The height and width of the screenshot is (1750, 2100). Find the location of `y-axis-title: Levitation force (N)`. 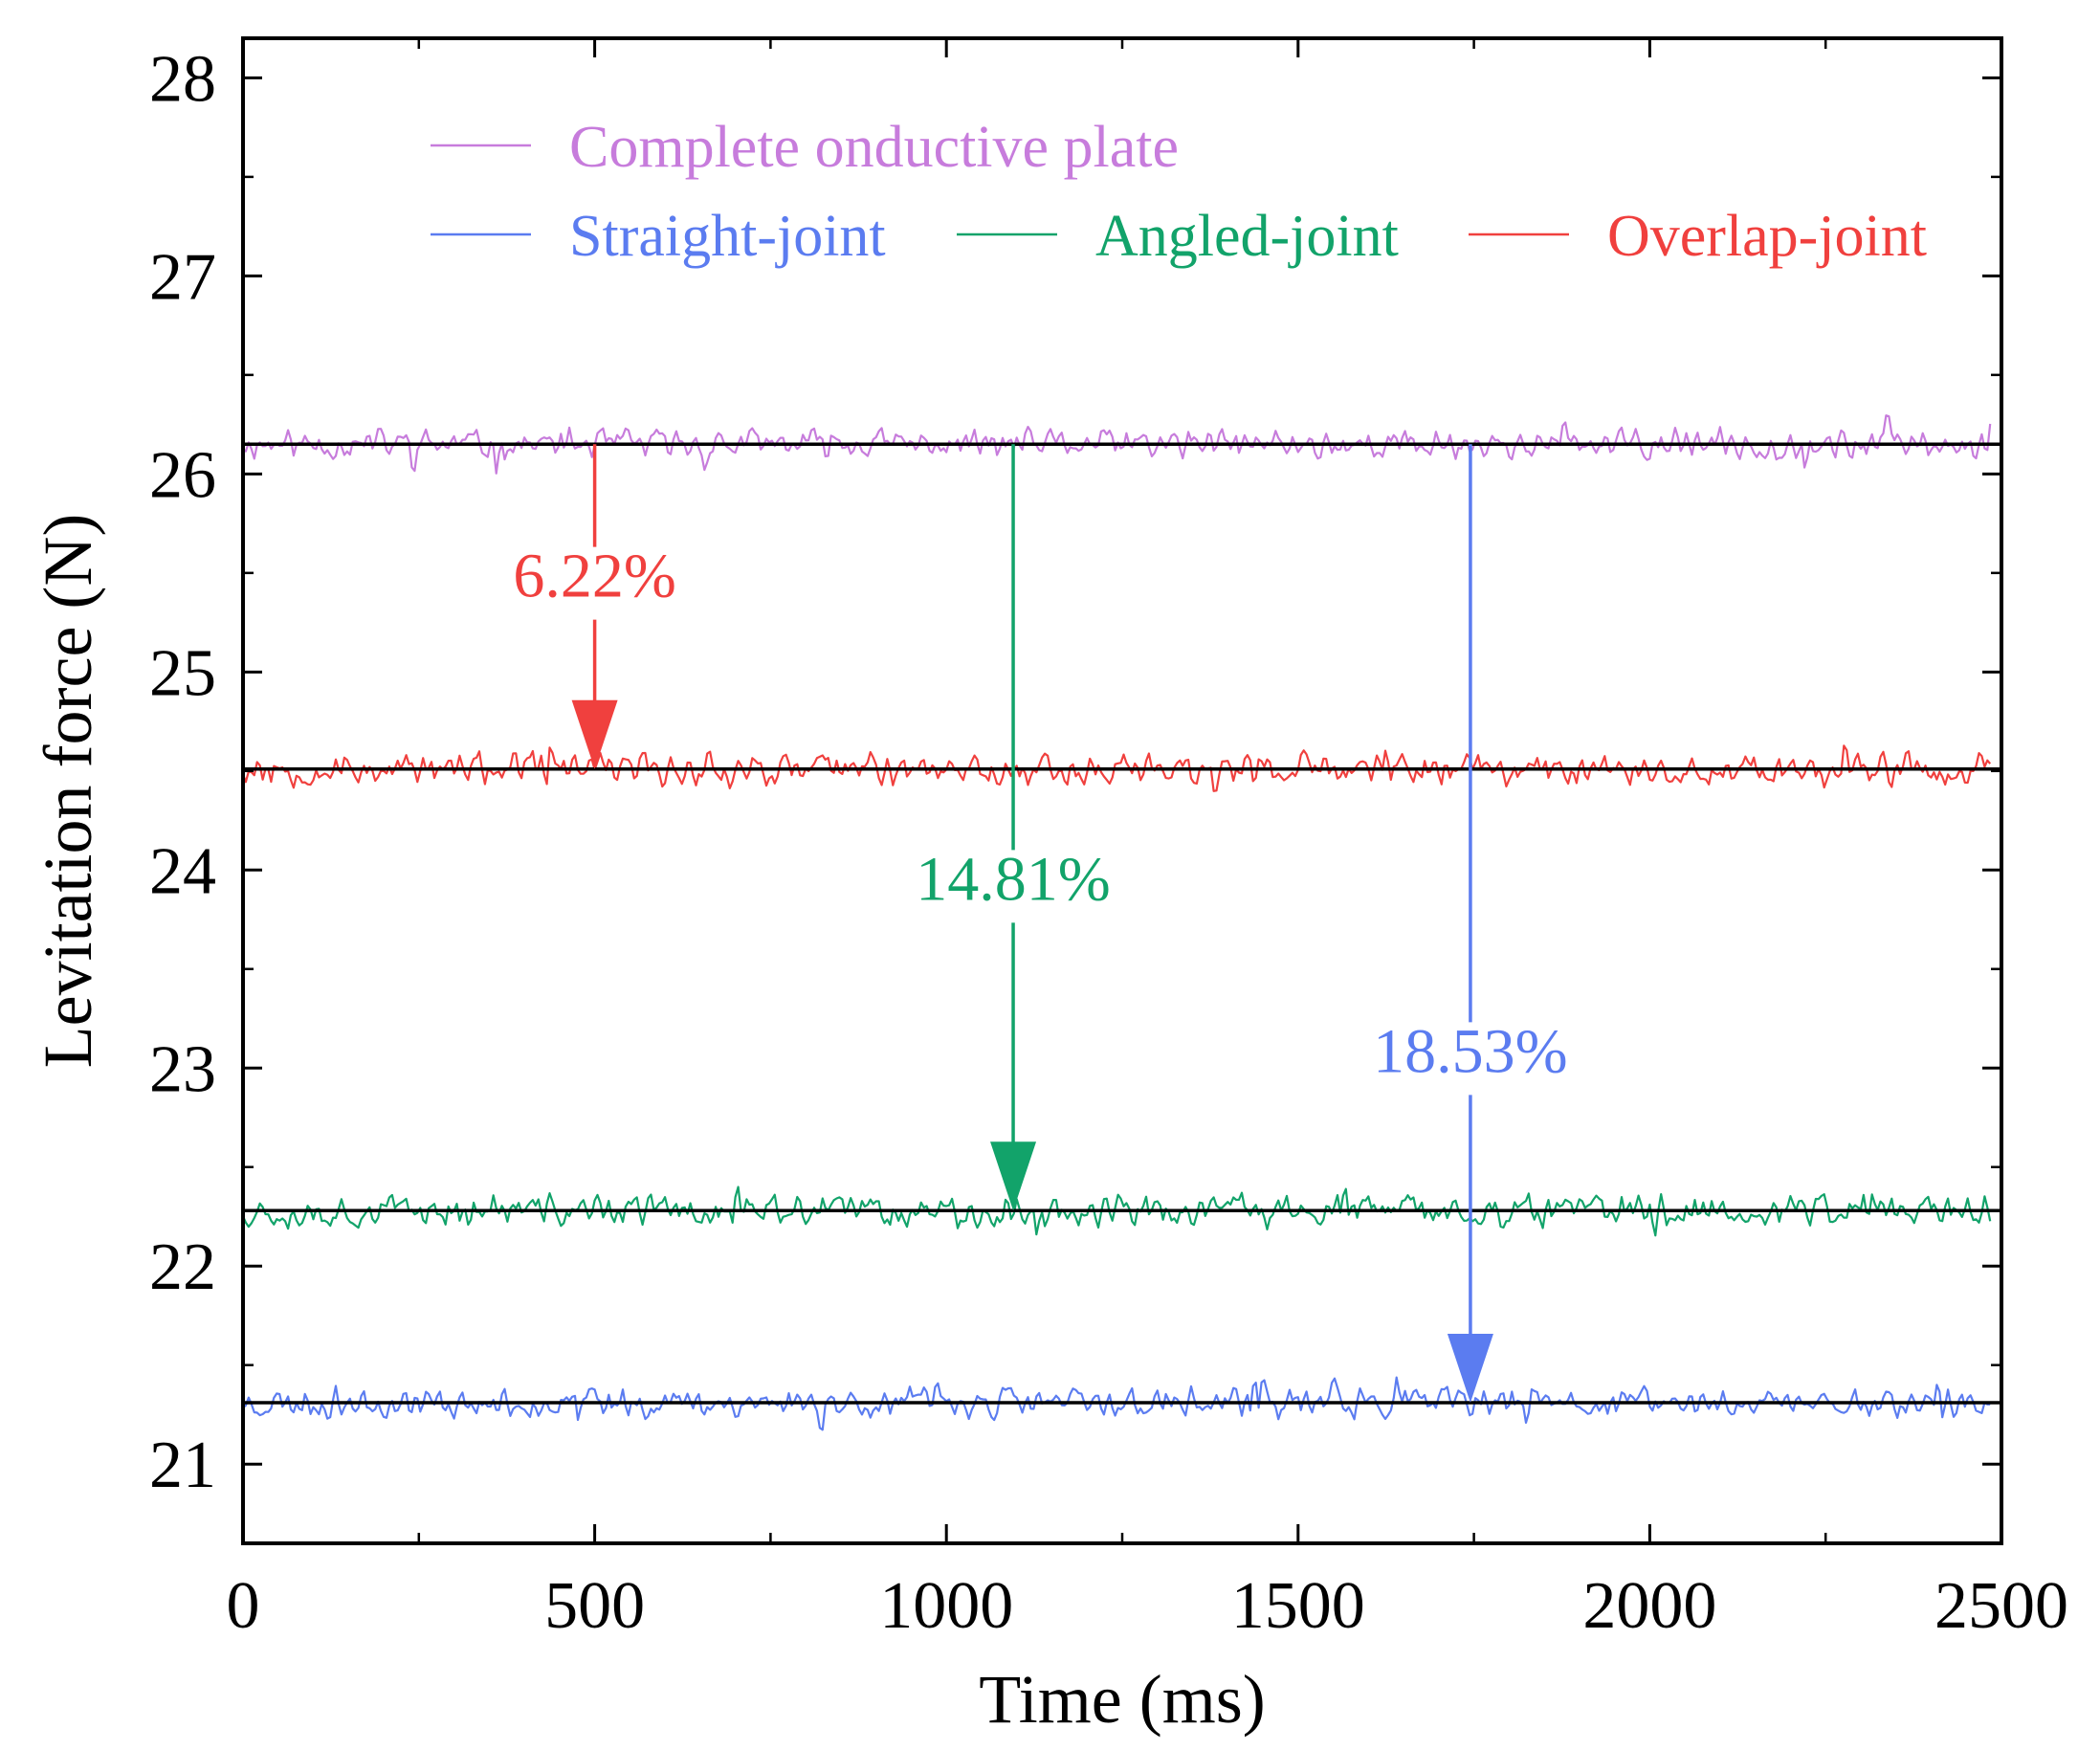

y-axis-title: Levitation force (N) is located at coordinates (68, 792).